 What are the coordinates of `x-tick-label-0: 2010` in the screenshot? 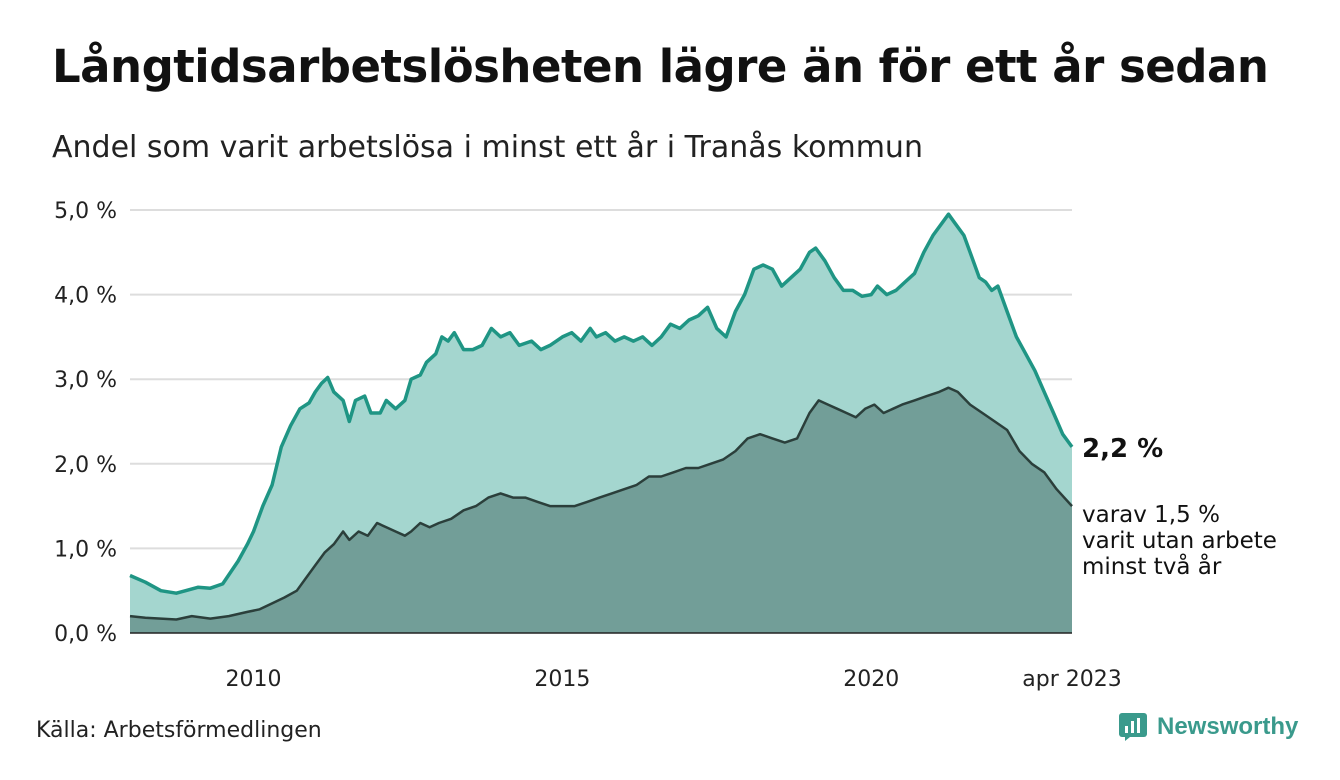 It's located at (254, 679).